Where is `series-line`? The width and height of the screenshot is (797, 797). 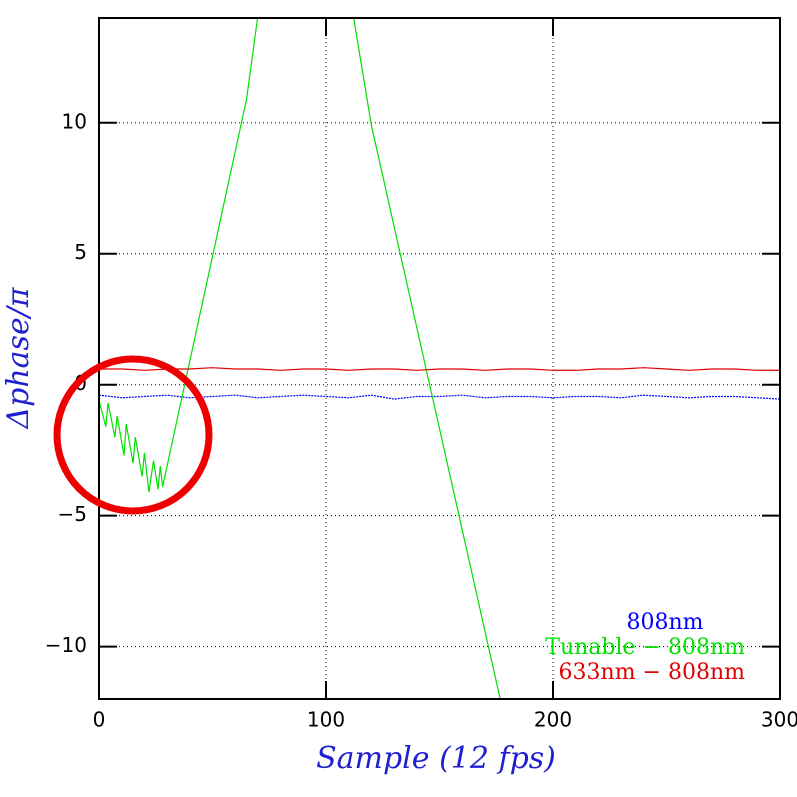
series-line is located at coordinates (439, 369).